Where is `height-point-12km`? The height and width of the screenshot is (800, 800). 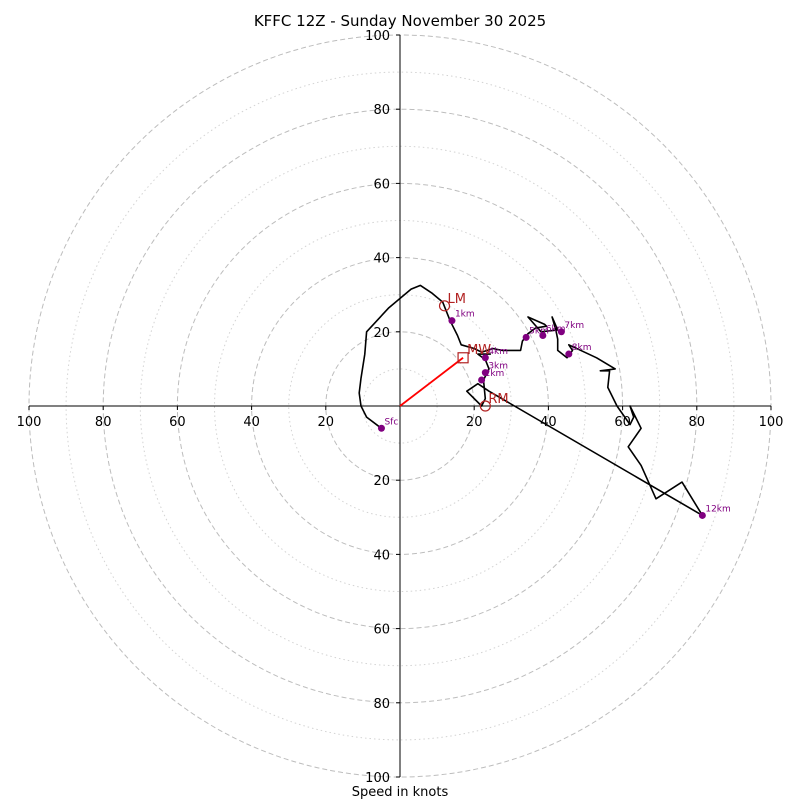
height-point-12km is located at coordinates (702, 515).